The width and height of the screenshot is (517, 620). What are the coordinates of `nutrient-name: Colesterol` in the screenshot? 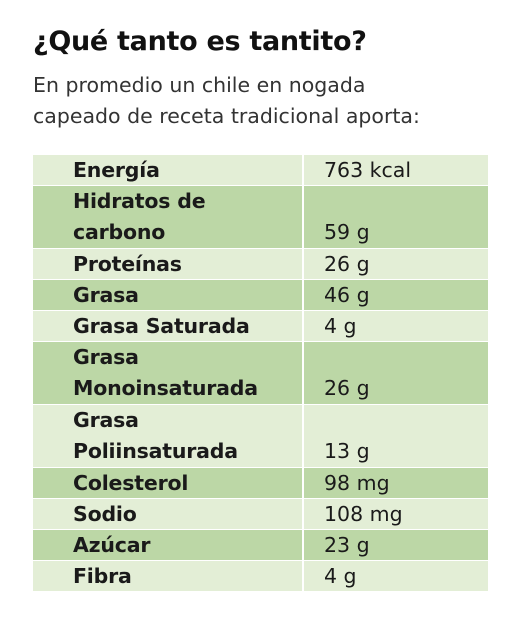 It's located at (168, 483).